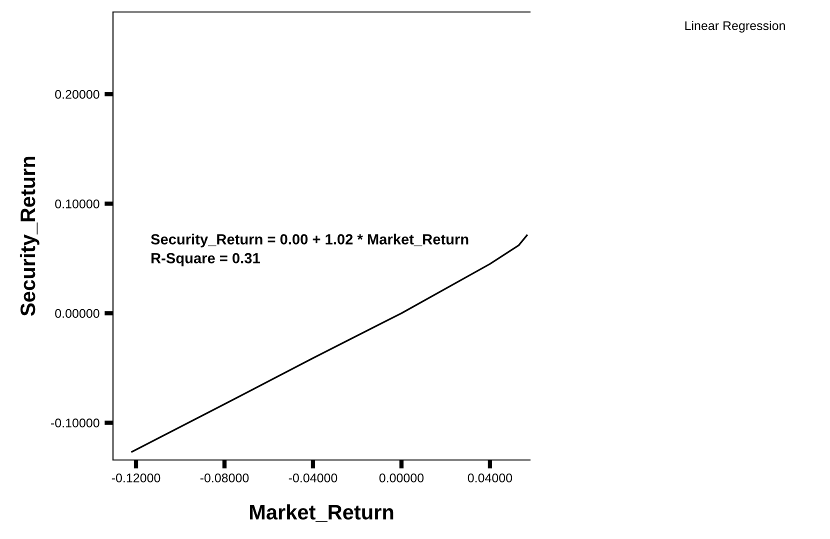  I want to click on text: Linear Regression, so click(735, 26).